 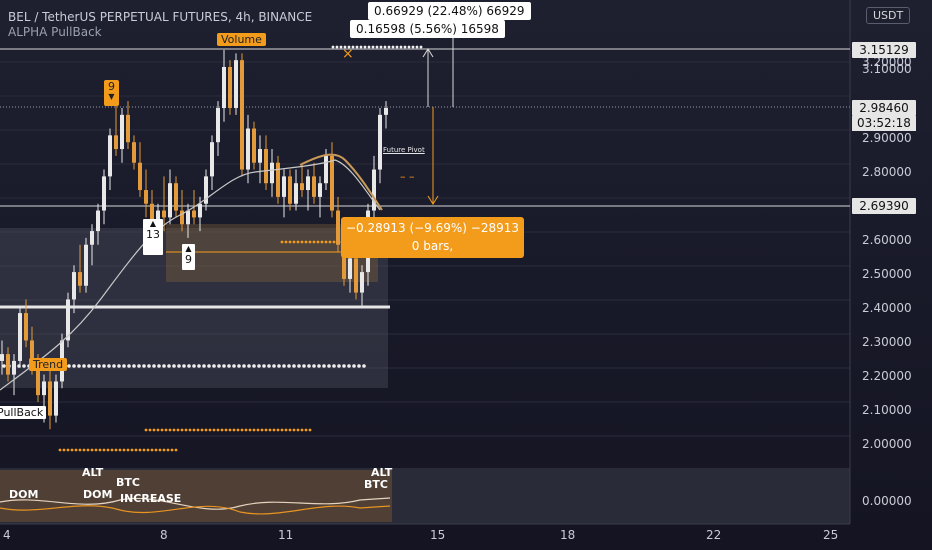 What do you see at coordinates (887, 69) in the screenshot?
I see `price-label: 3.10000` at bounding box center [887, 69].